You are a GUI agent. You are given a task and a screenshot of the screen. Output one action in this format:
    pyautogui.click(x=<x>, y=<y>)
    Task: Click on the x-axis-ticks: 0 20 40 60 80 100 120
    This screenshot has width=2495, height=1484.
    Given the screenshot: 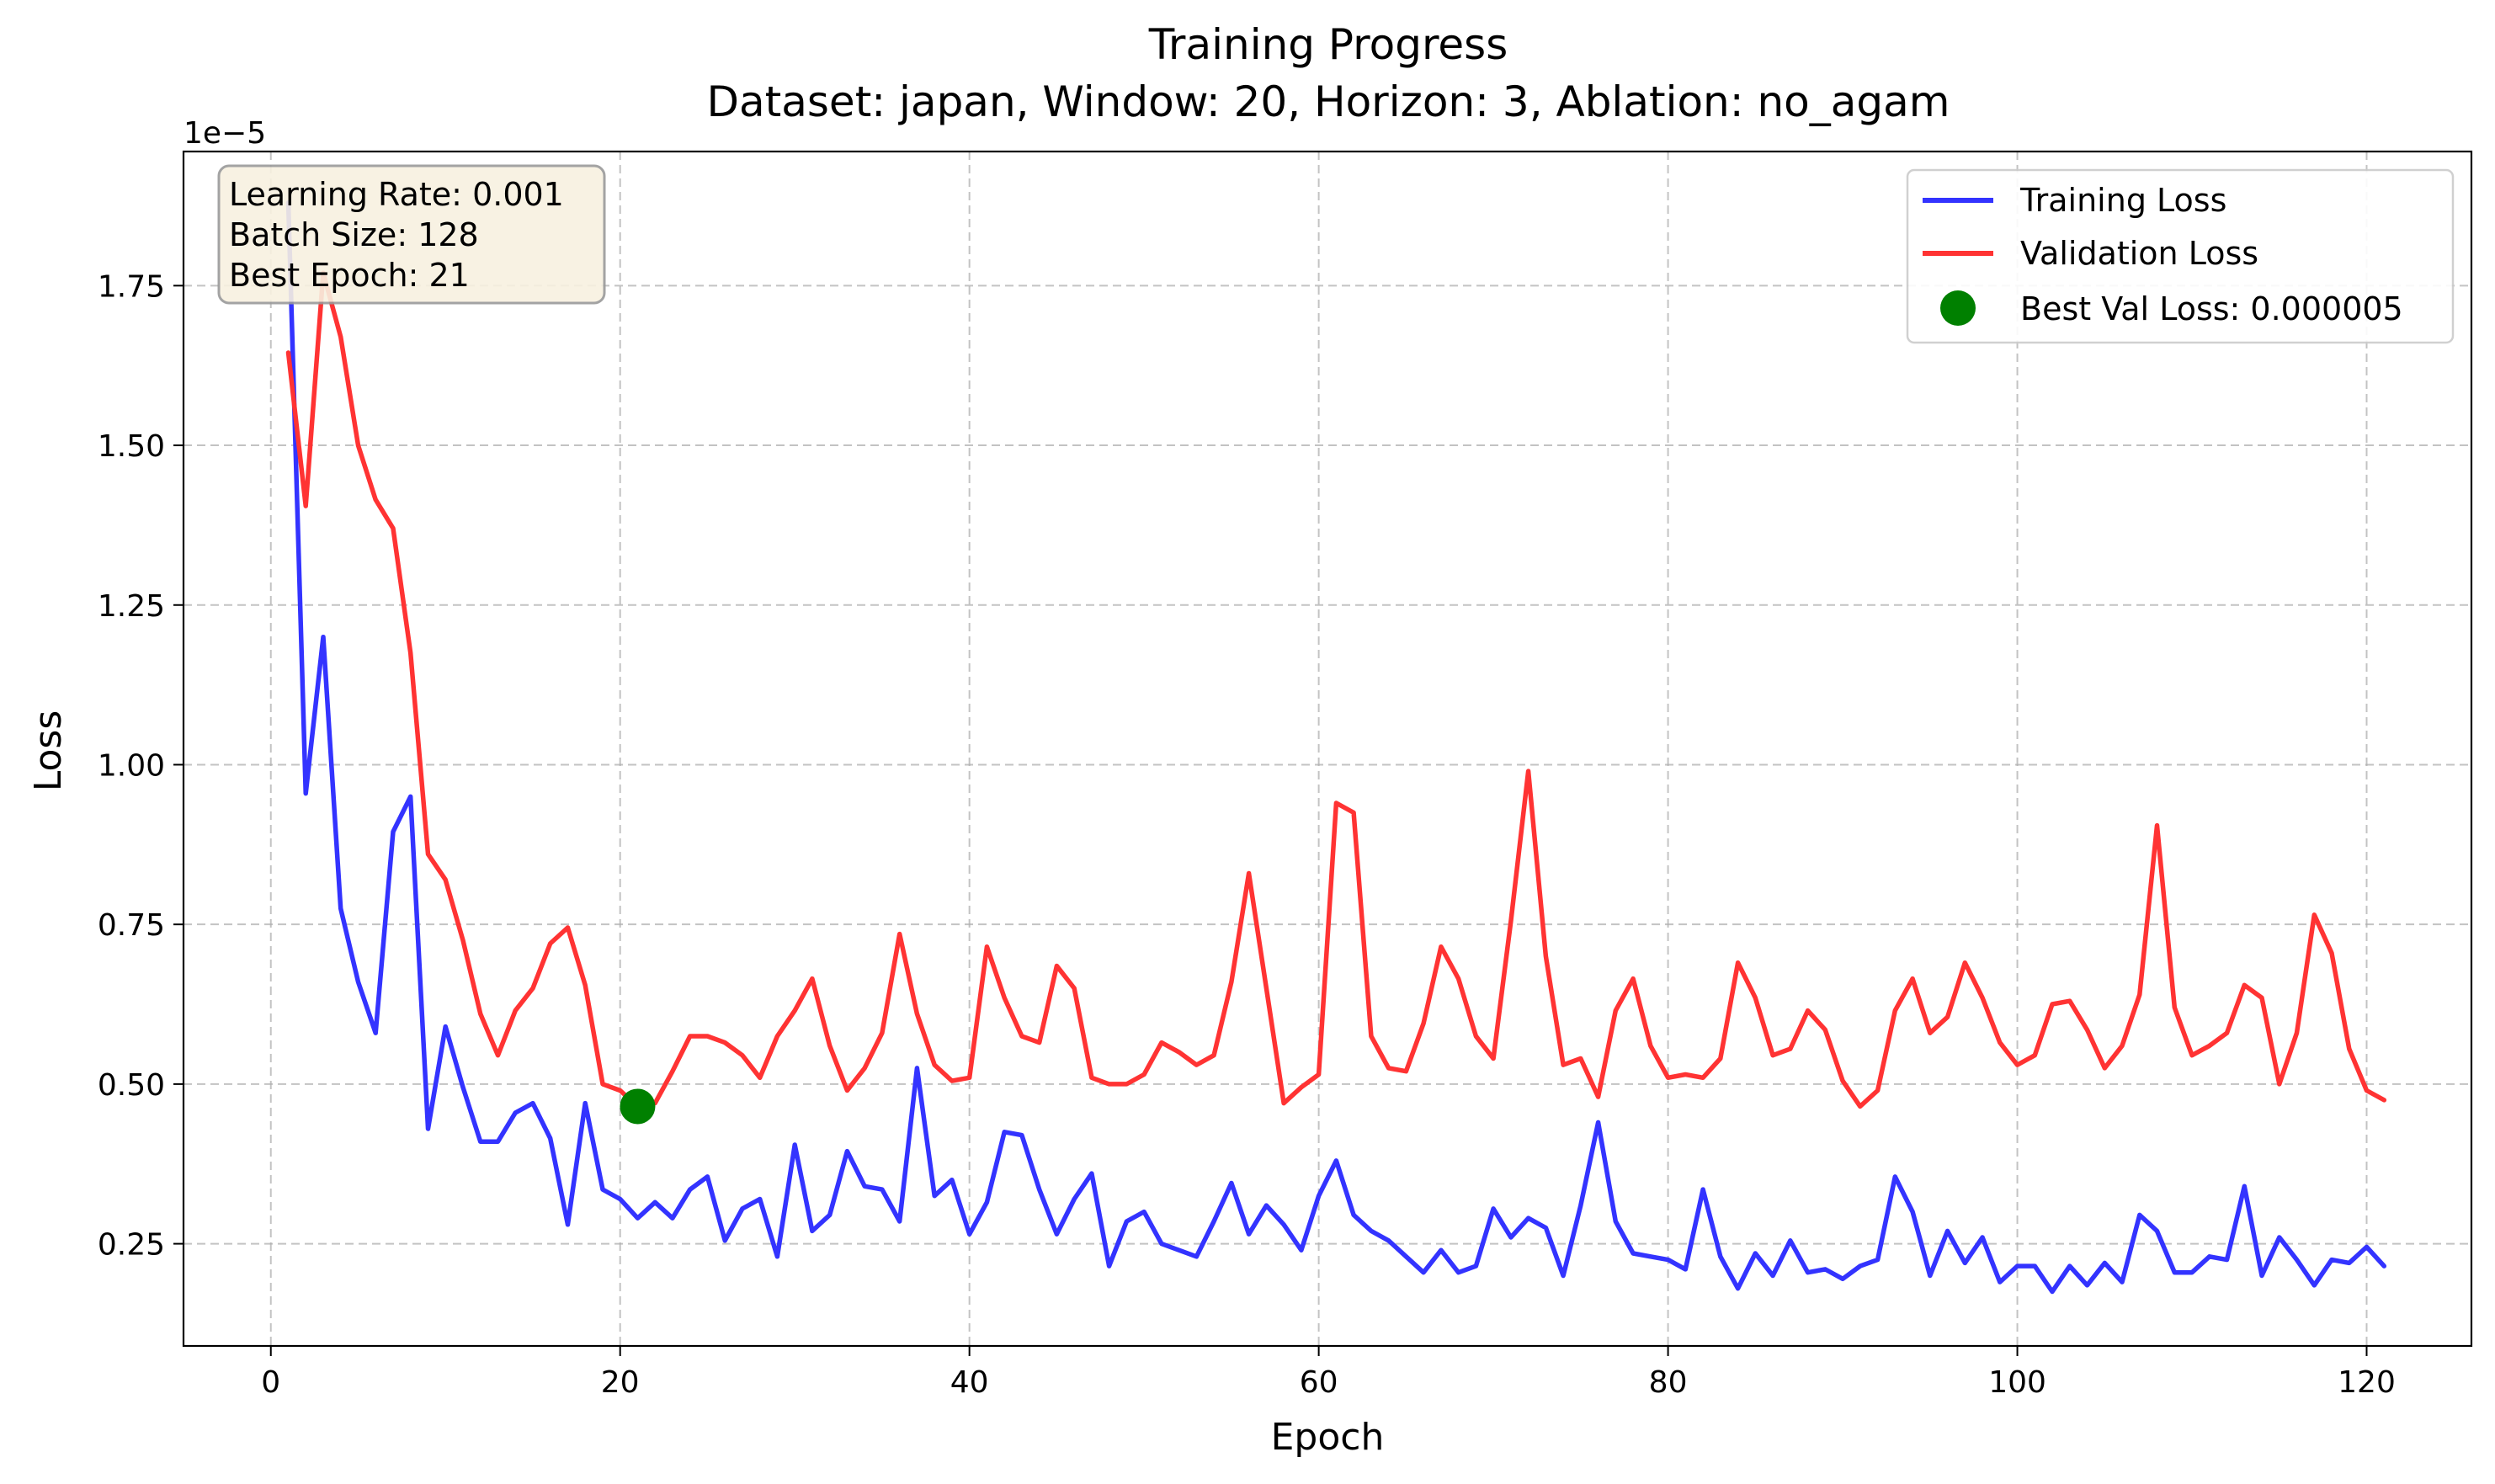 What is the action you would take?
    pyautogui.click(x=1328, y=1373)
    